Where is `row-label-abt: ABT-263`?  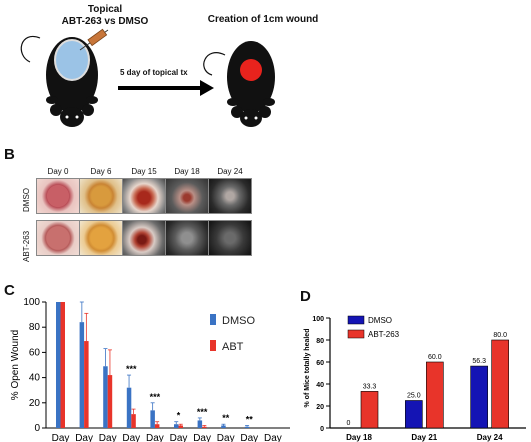
row-label-abt: ABT-263 is located at coordinates (26, 246).